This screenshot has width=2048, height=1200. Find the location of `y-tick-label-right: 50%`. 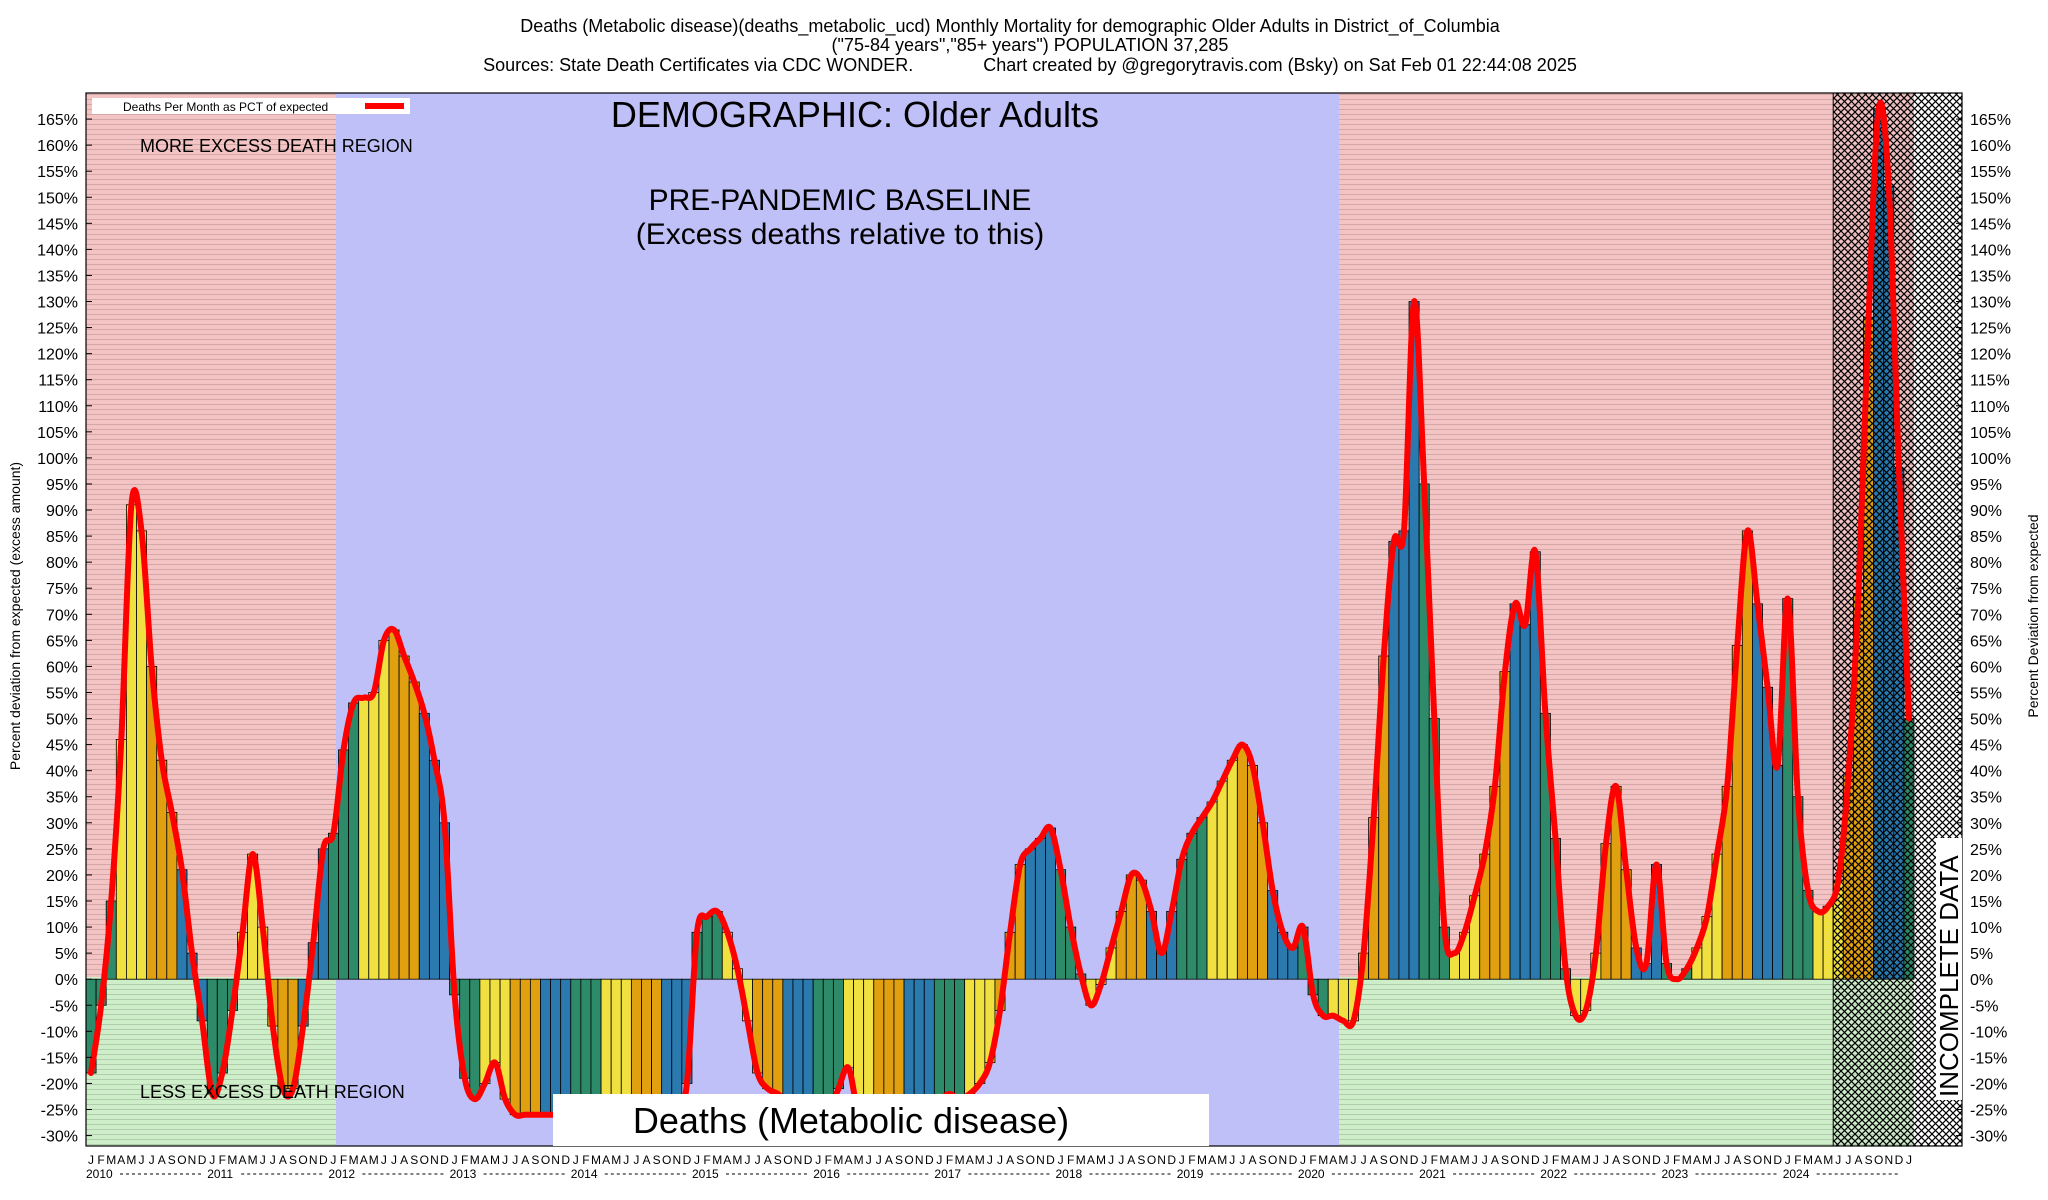

y-tick-label-right: 50% is located at coordinates (1986, 720).